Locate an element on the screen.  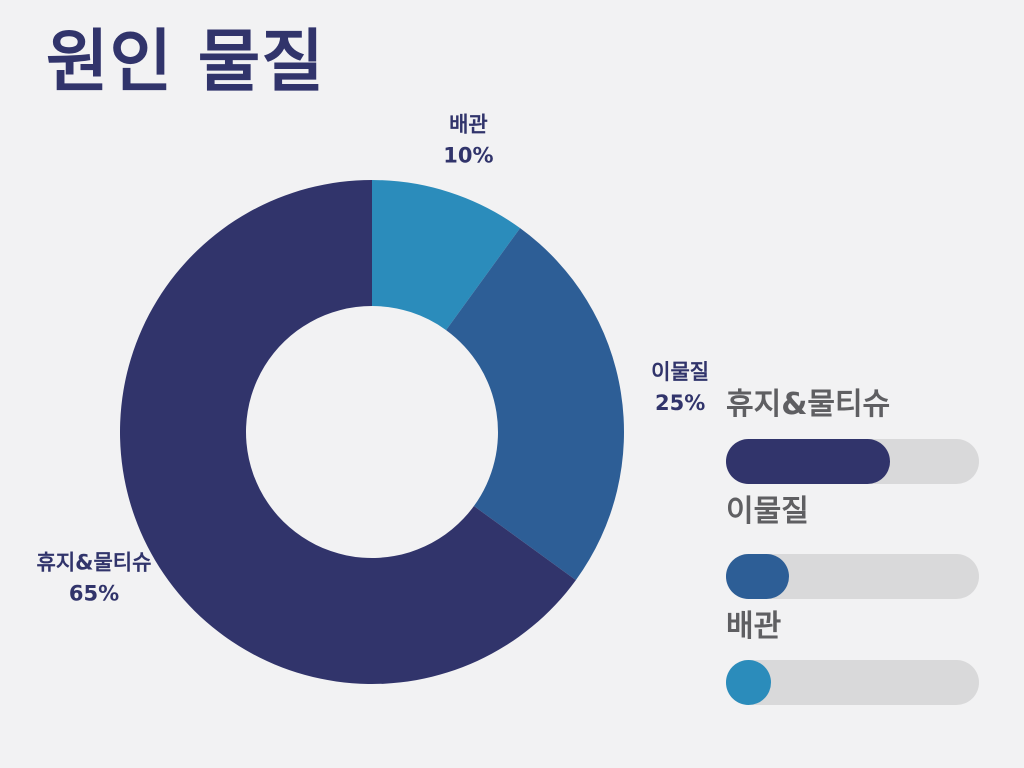
donut-slice-pipe is located at coordinates (446, 255).